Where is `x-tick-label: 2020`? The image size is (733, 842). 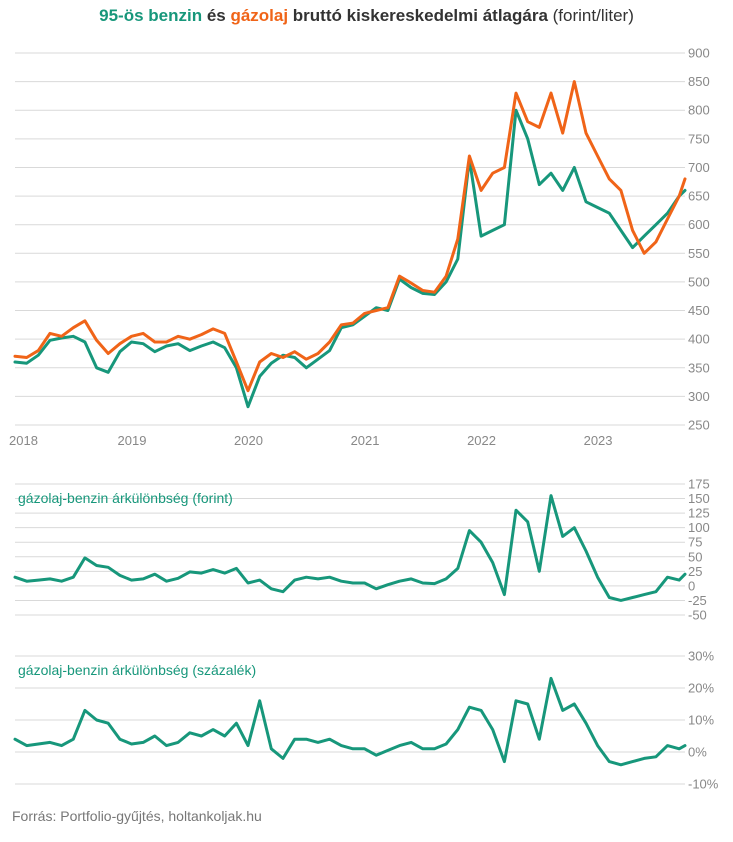 x-tick-label: 2020 is located at coordinates (248, 440).